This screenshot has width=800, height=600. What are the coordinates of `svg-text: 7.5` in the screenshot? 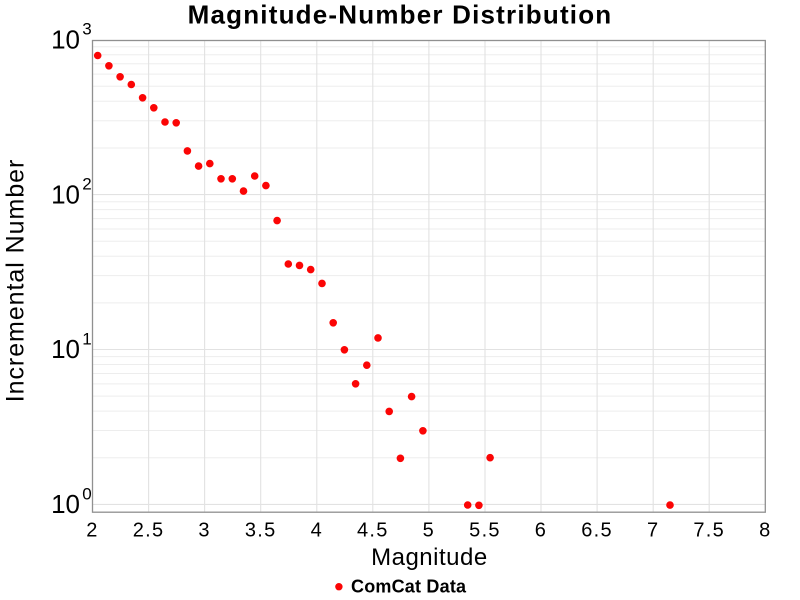 It's located at (709, 530).